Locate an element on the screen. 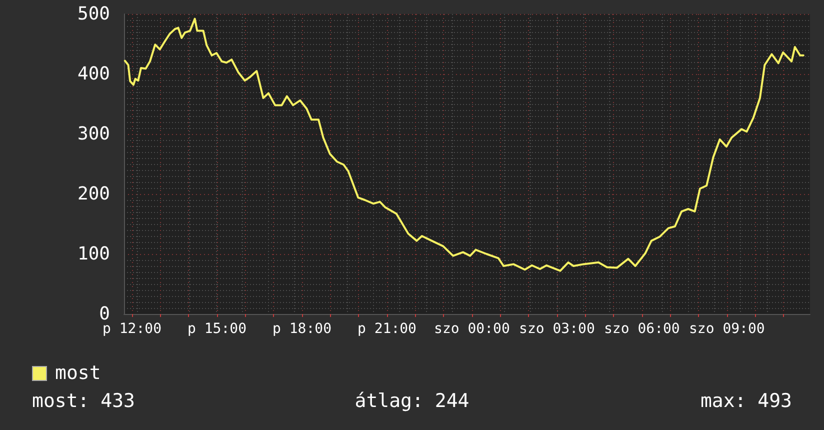 This screenshot has height=430, width=824. legend-label: most is located at coordinates (78, 373).